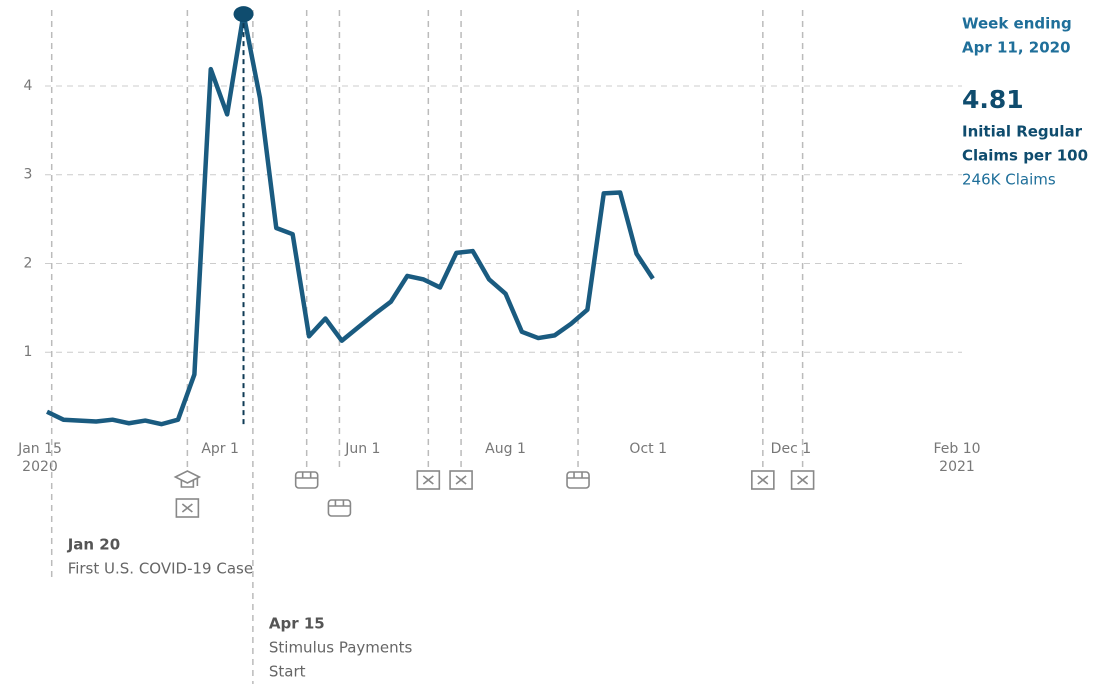 The image size is (1113, 684). What do you see at coordinates (1016, 48) in the screenshot?
I see `highlight-date: Apr 11, 2020` at bounding box center [1016, 48].